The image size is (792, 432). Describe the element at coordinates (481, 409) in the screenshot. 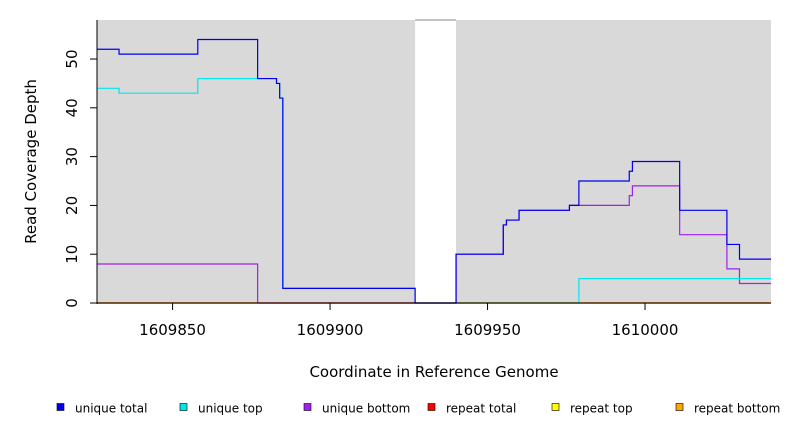

I see `legend-label: repeat total` at that location.